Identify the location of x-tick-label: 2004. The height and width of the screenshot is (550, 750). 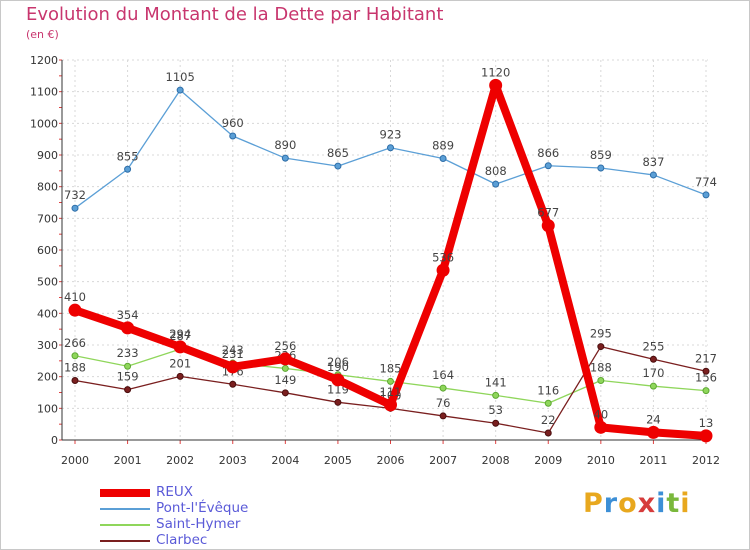
(285, 460).